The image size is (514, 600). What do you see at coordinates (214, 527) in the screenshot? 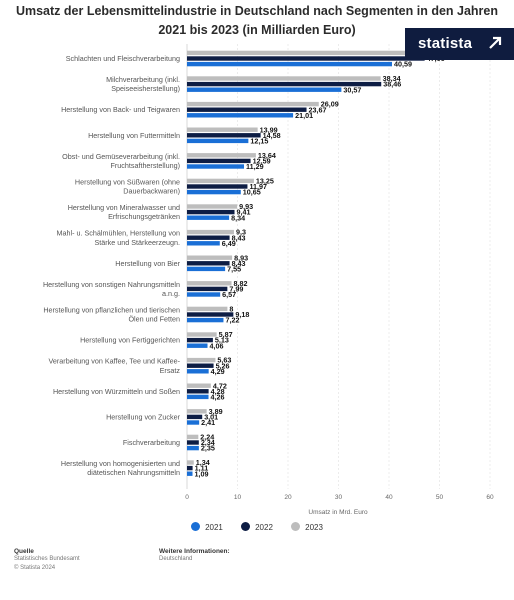
I see `legend-label-2021: 2021` at bounding box center [214, 527].